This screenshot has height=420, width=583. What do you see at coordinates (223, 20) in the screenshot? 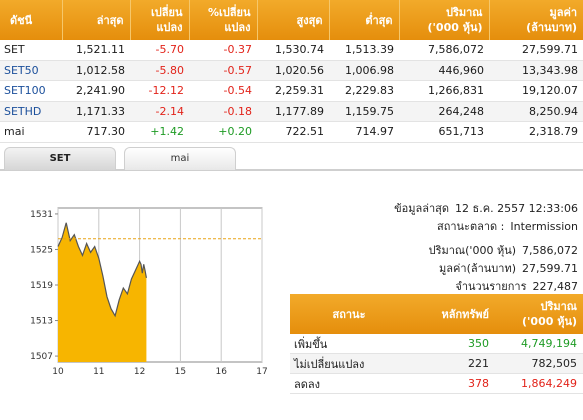
I see `header-pct-change: %เปลี่ยน แปลง` at bounding box center [223, 20].